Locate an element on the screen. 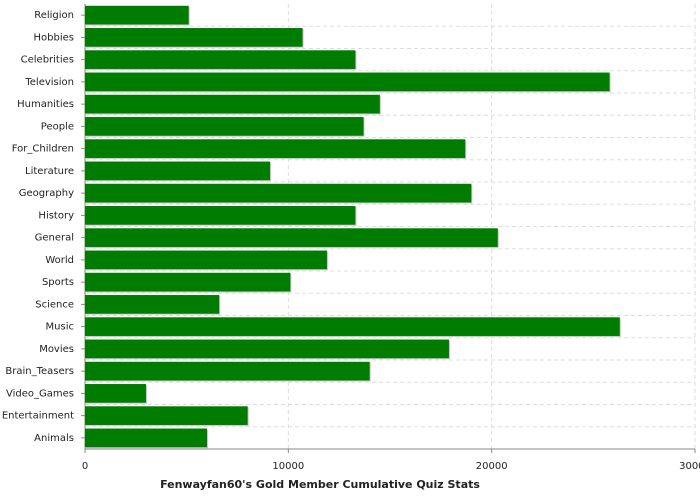 Image resolution: width=700 pixels, height=500 pixels. y-tick-label: History is located at coordinates (56, 215).